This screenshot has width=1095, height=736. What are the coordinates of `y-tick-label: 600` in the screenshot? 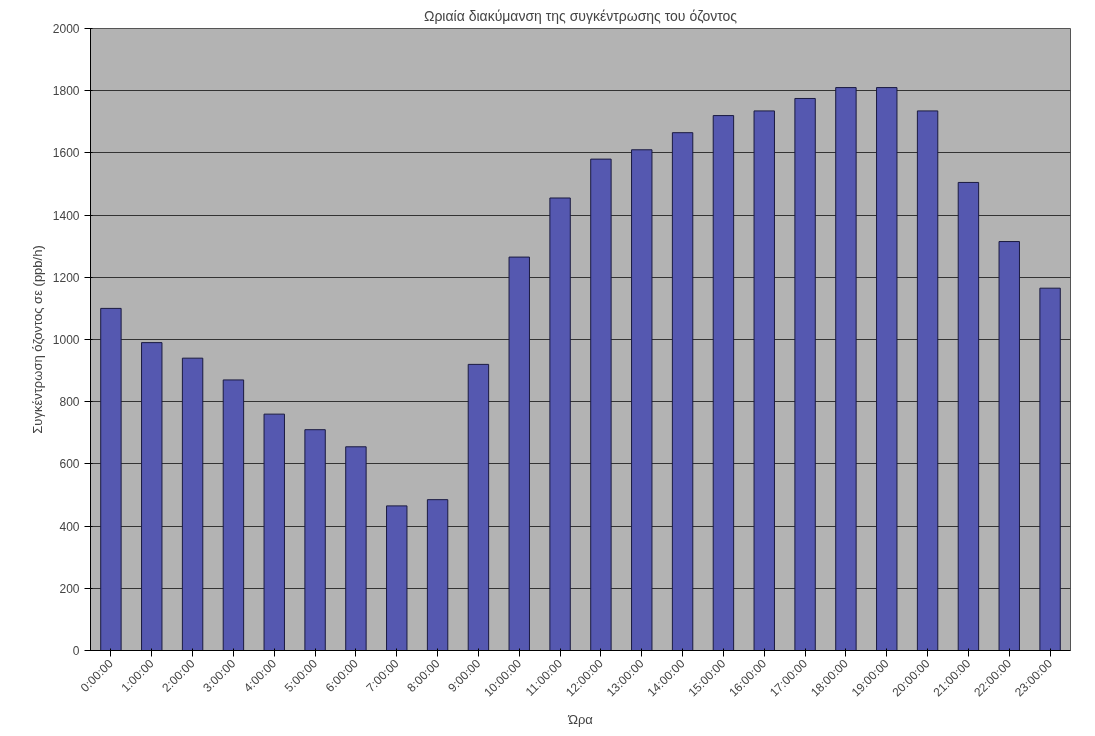 It's located at (69, 464).